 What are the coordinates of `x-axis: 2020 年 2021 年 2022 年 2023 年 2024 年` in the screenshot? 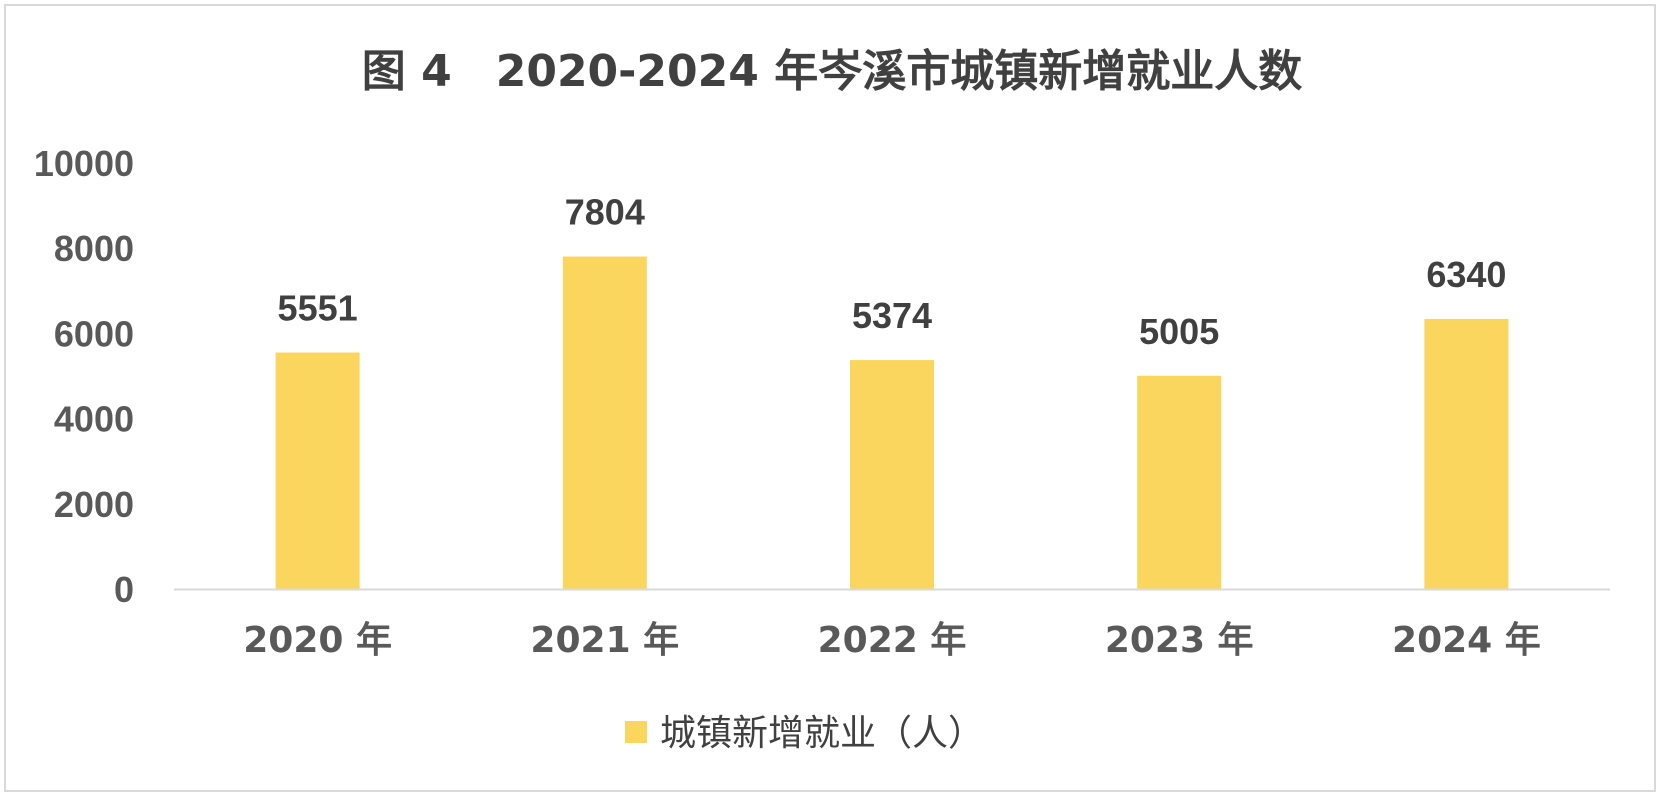 It's located at (892, 640).